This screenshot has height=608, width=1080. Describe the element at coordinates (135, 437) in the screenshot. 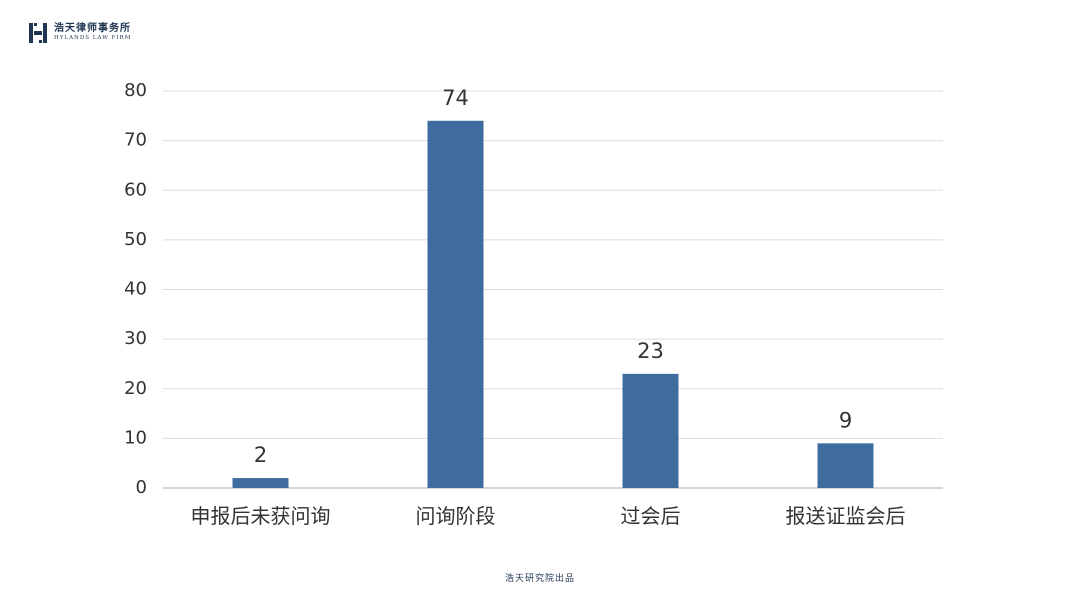

I see `y-tick-label: 10` at that location.